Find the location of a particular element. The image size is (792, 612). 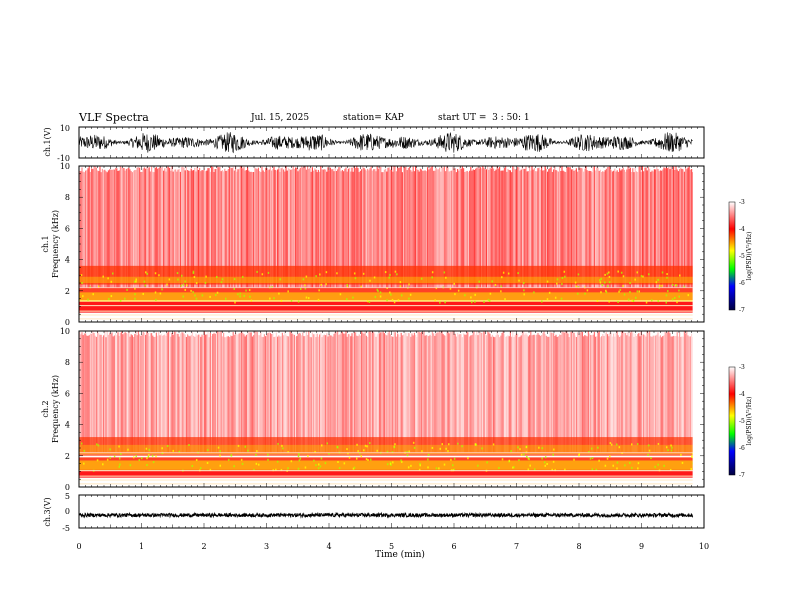

spec1-ytick-label: 0 is located at coordinates (67, 322).